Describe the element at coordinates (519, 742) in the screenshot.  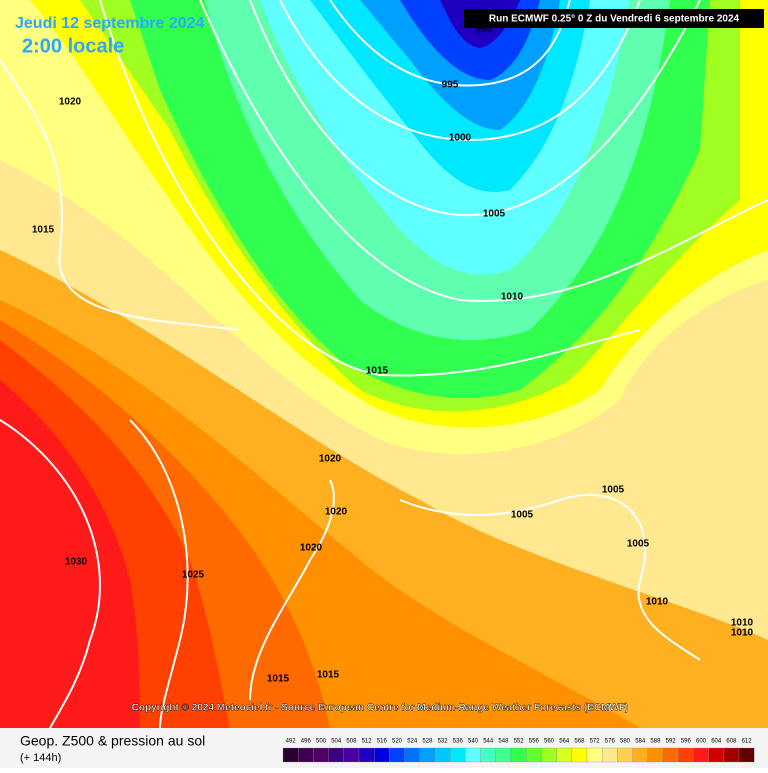
I see `legend-label: 552` at that location.